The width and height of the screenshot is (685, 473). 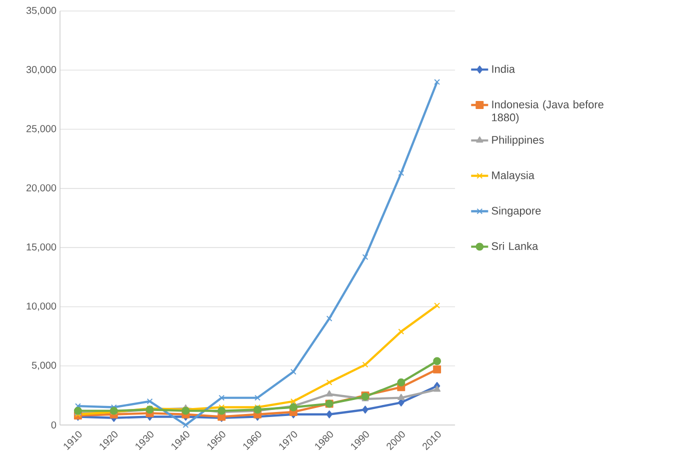 What do you see at coordinates (516, 211) in the screenshot?
I see `legend-label: Singapore` at bounding box center [516, 211].